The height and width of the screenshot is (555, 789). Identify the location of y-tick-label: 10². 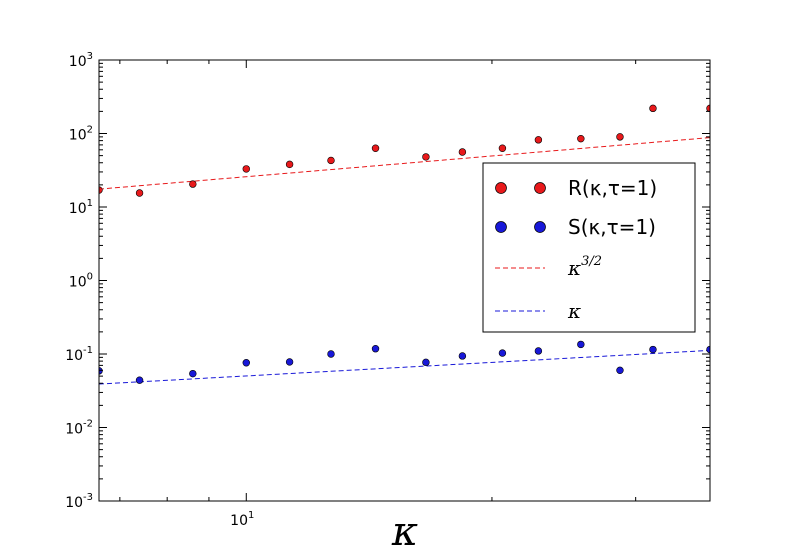
(81, 134).